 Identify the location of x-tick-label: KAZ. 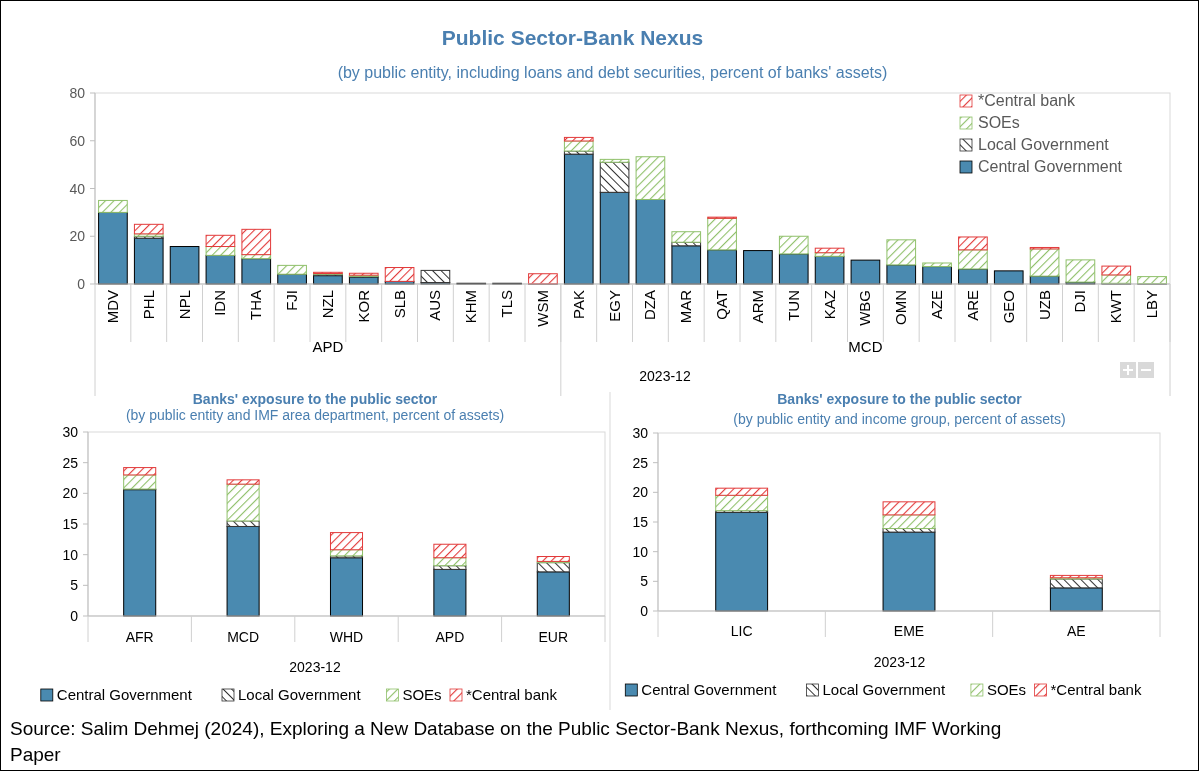
(829, 305).